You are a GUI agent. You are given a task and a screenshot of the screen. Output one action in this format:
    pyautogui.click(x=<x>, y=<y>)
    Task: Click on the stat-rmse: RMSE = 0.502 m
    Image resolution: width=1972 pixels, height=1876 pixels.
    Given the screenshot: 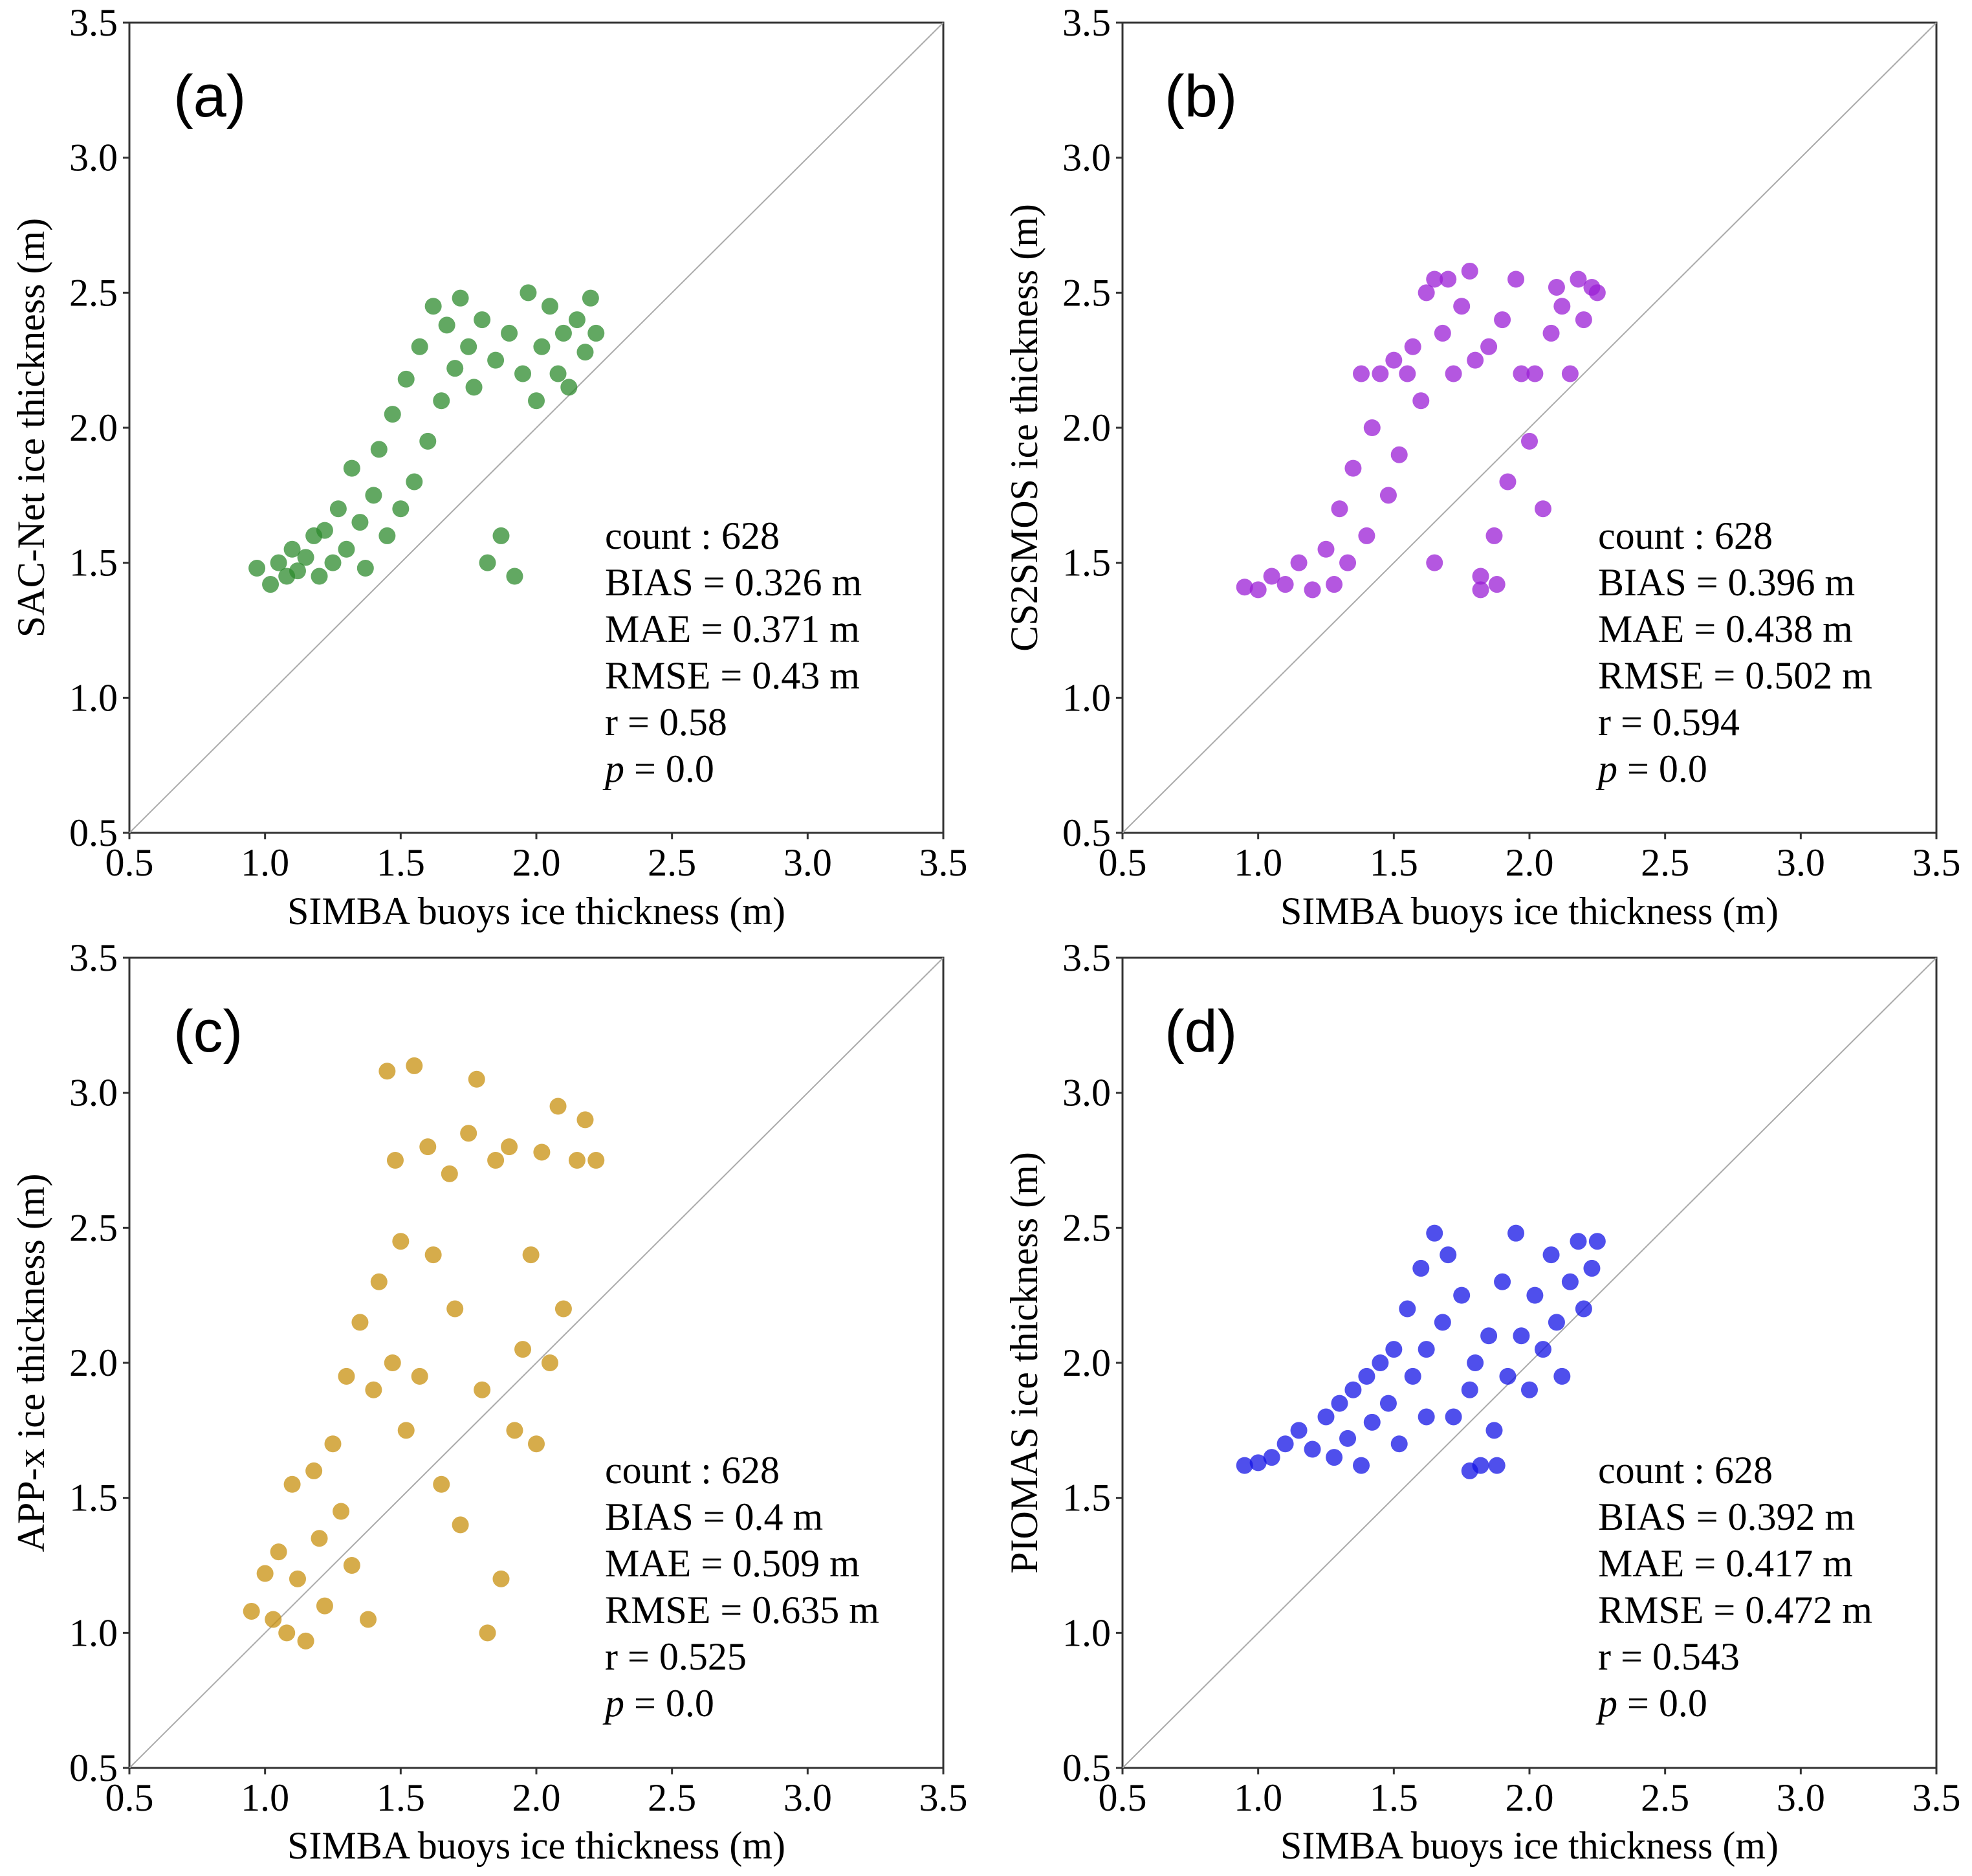 What is the action you would take?
    pyautogui.click(x=1735, y=675)
    